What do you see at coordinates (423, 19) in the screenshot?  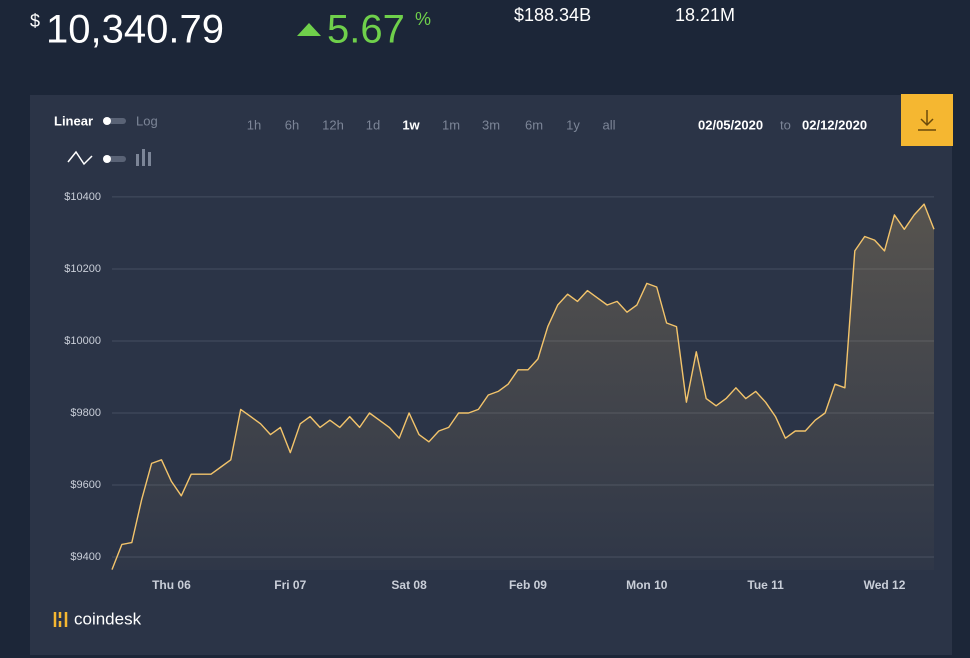 I see `change-unit: %` at bounding box center [423, 19].